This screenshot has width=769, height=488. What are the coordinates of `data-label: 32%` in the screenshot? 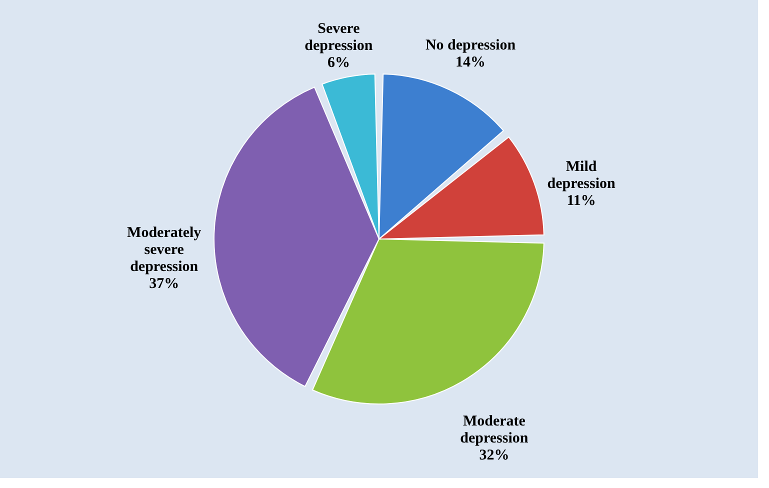 It's located at (494, 456).